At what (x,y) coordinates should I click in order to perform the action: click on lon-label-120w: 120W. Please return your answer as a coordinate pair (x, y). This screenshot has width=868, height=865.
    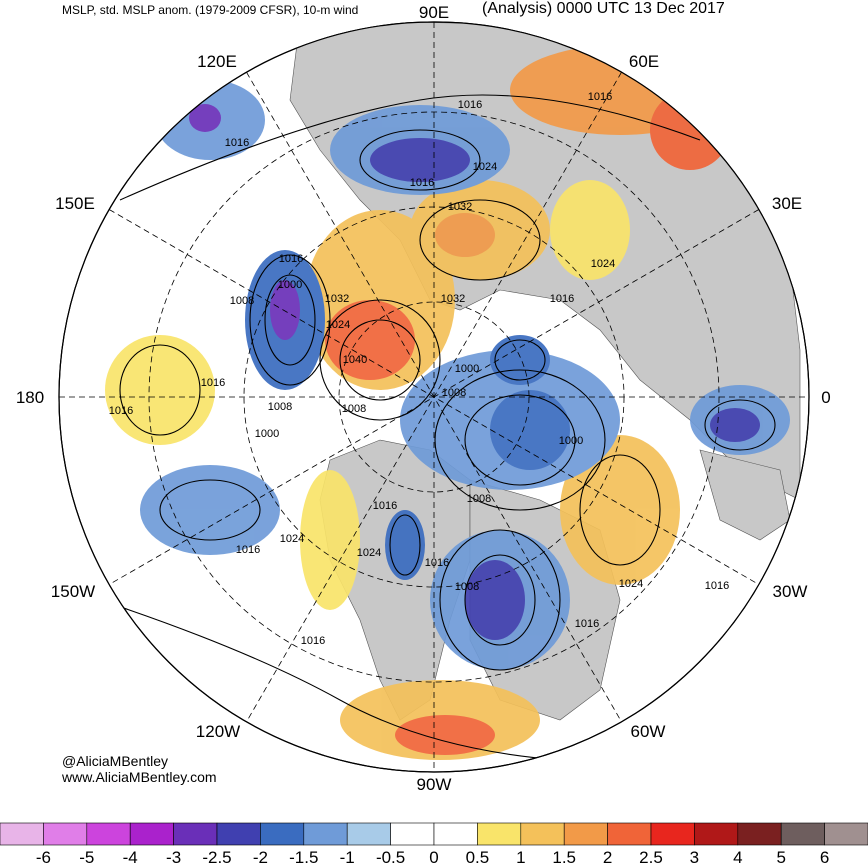
    Looking at the image, I should click on (218, 731).